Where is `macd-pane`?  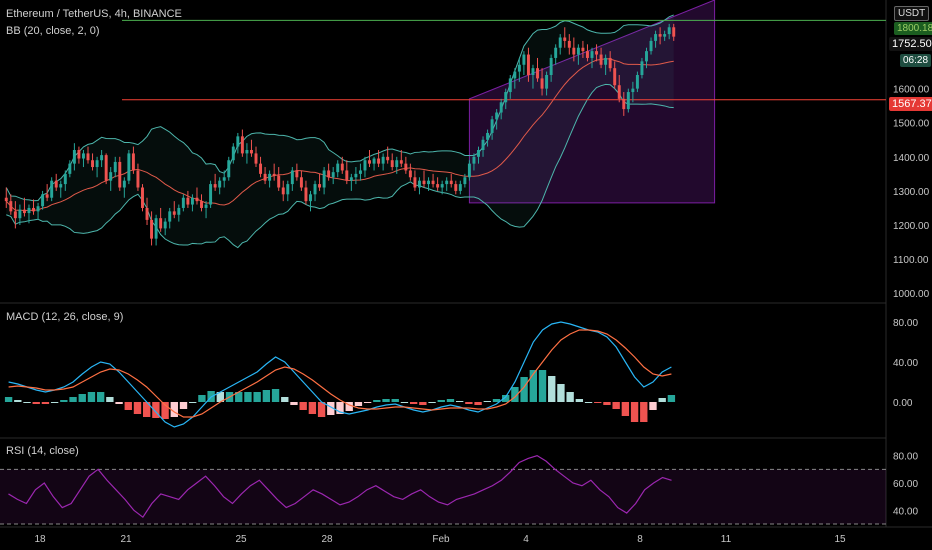
macd-pane is located at coordinates (340, 374).